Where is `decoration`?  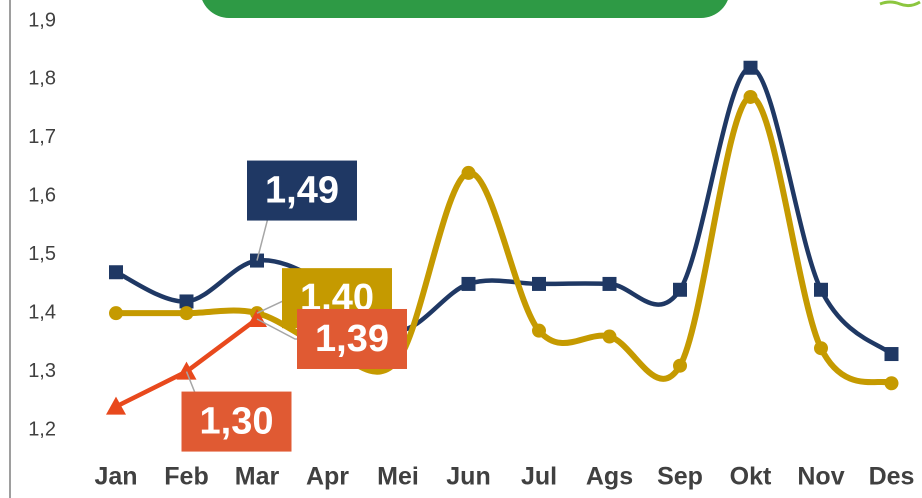
decoration is located at coordinates (900, 4).